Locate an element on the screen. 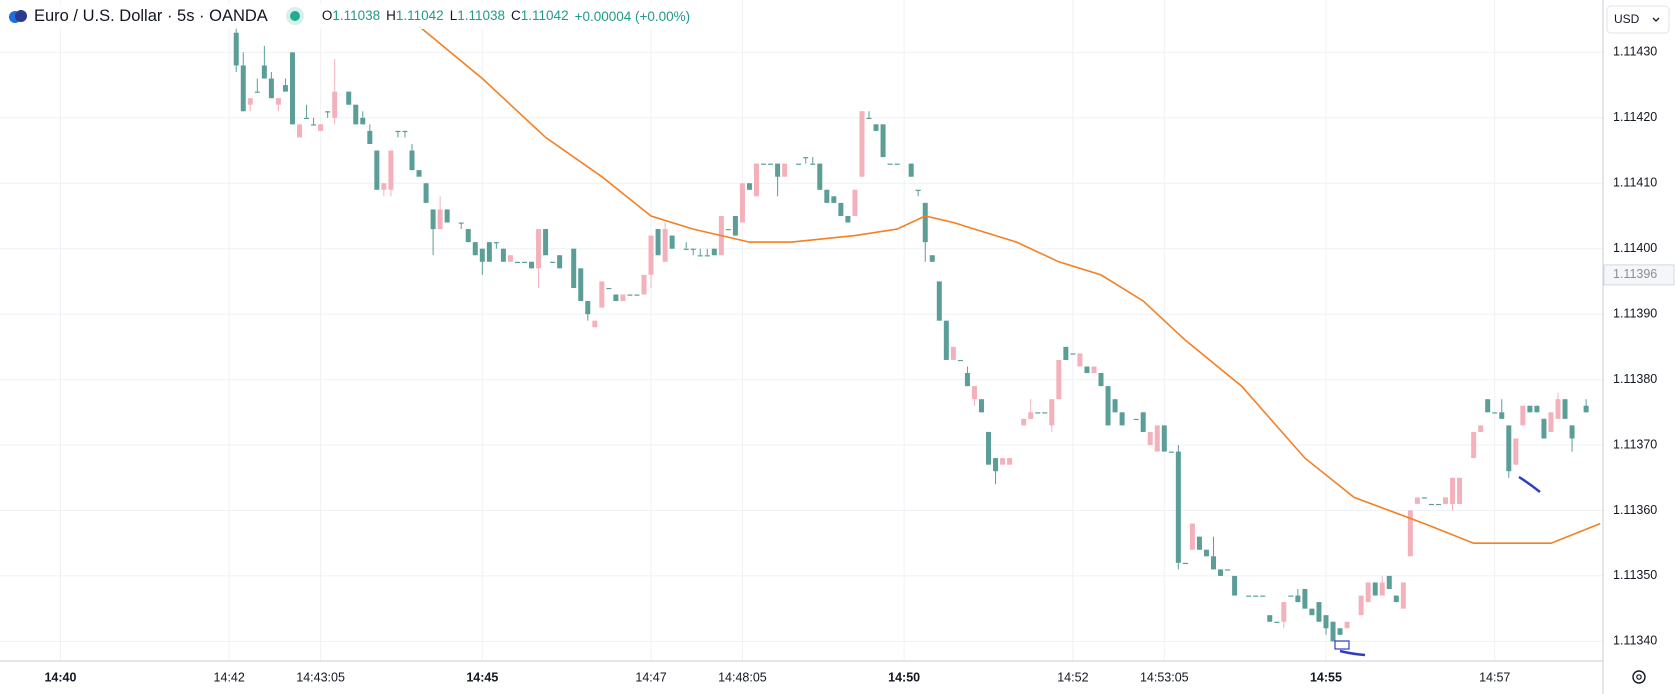  symbol-name: Euro / U.S. Dollar · 5s · OANDA is located at coordinates (151, 15).